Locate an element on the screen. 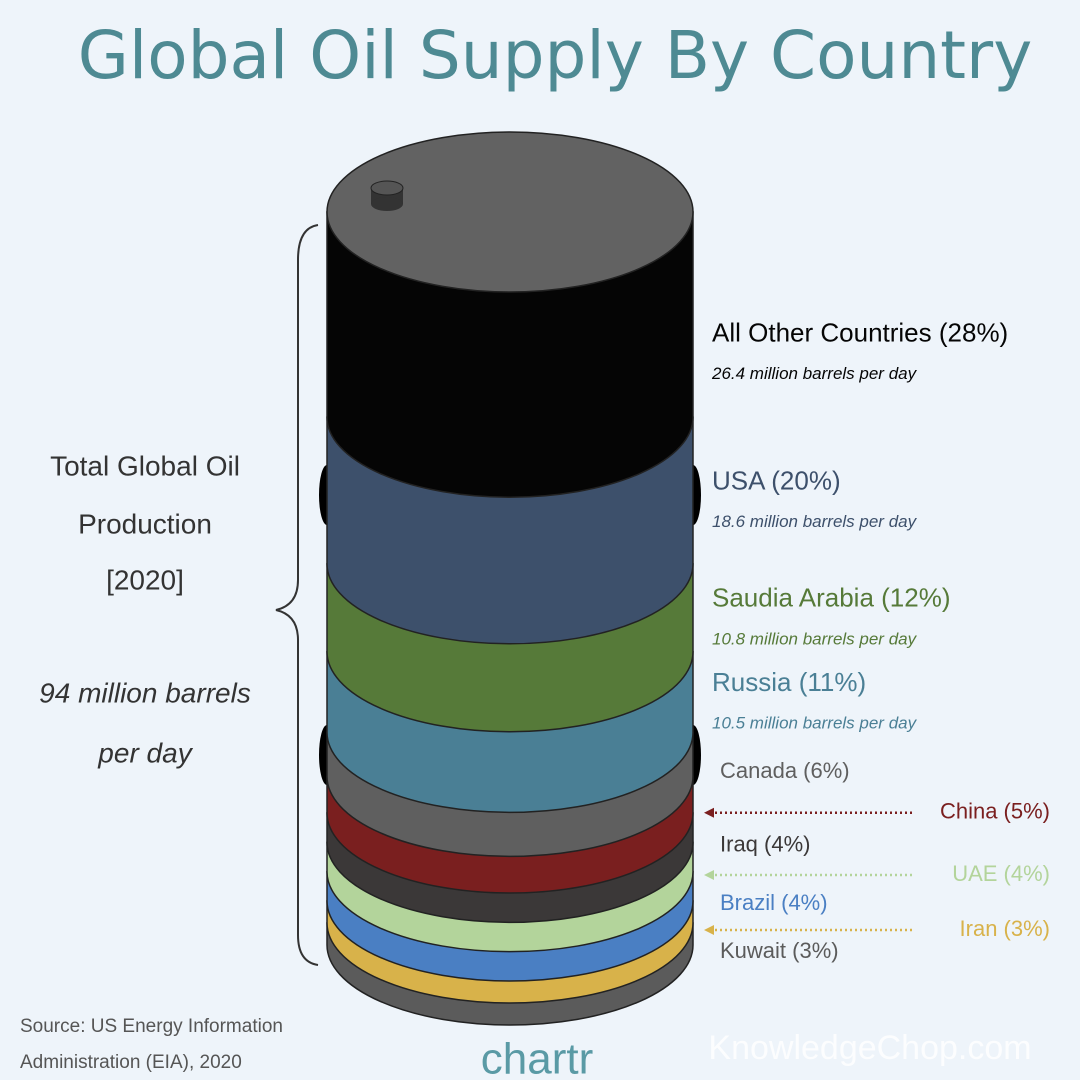  bung is located at coordinates (387, 204).